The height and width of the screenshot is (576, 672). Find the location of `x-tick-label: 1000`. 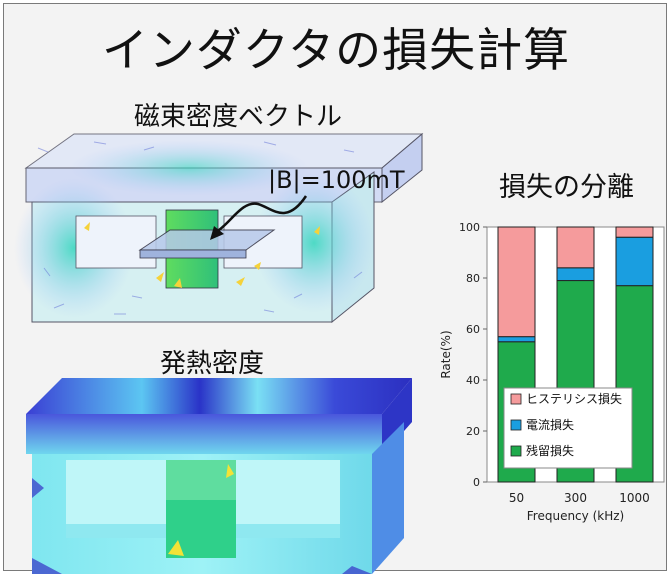

x-tick-label: 1000 is located at coordinates (634, 498).